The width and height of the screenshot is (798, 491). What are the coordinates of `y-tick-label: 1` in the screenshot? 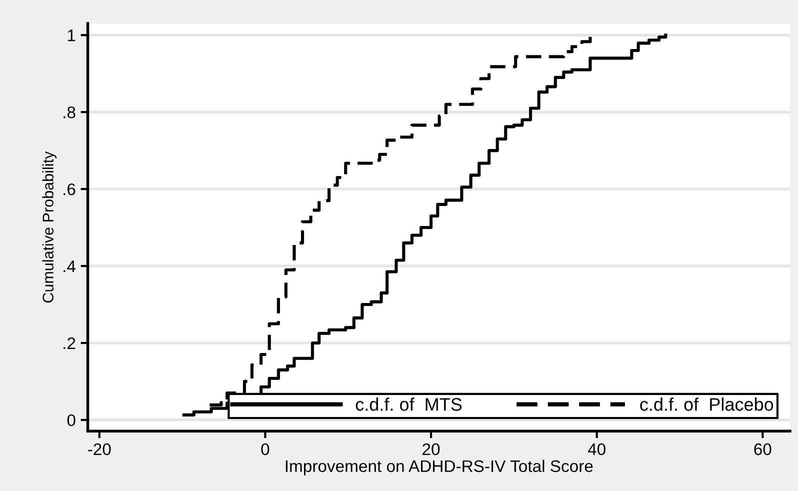 It's located at (72, 36).